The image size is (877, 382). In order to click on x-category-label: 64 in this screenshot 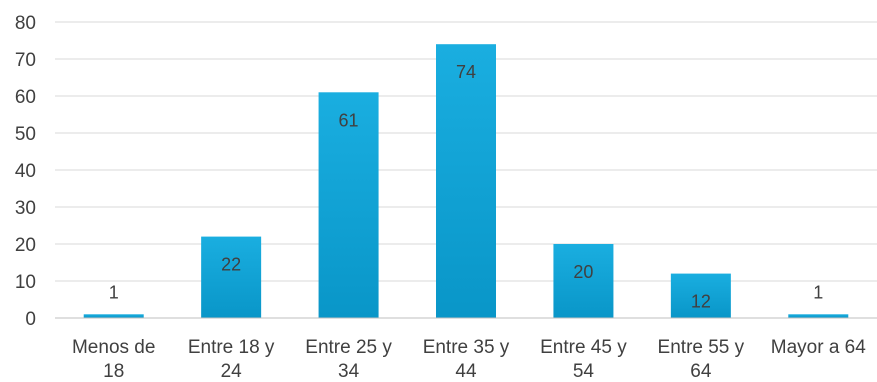, I will do `click(701, 371)`.